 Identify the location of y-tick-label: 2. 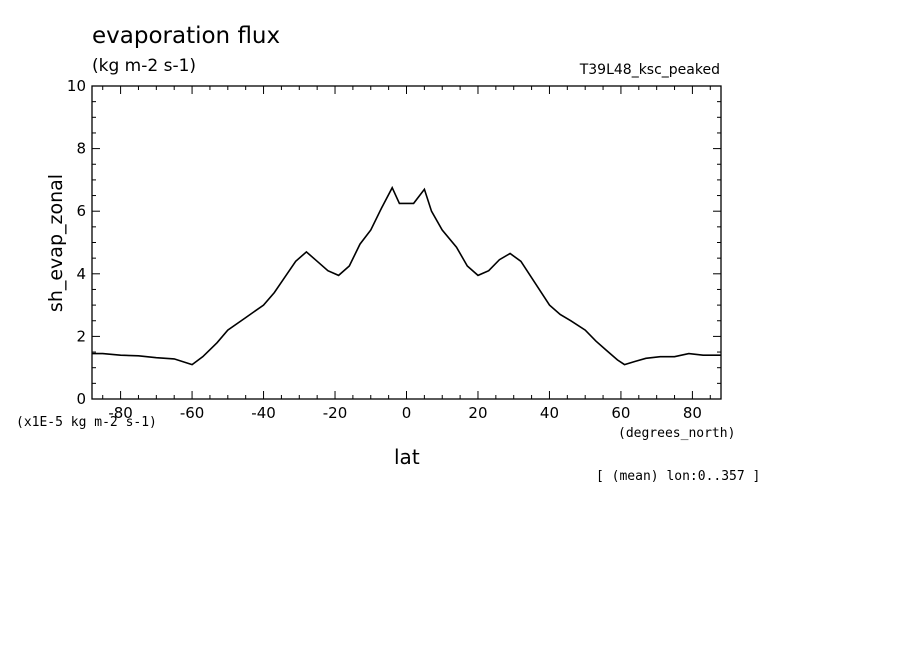
(81, 336).